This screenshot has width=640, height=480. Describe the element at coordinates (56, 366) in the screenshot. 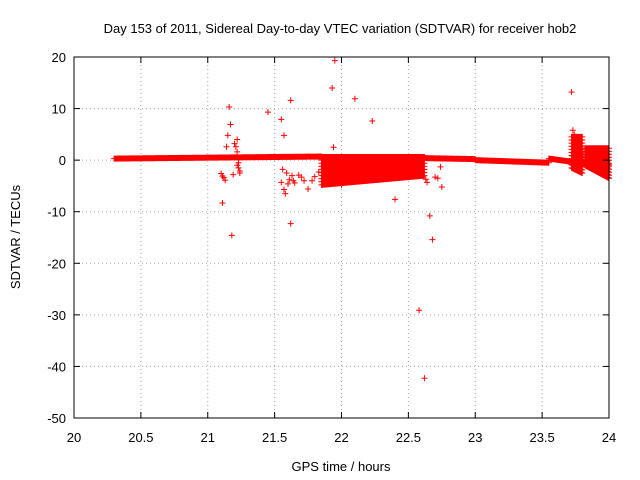

I see `y-tick-label: -40` at that location.